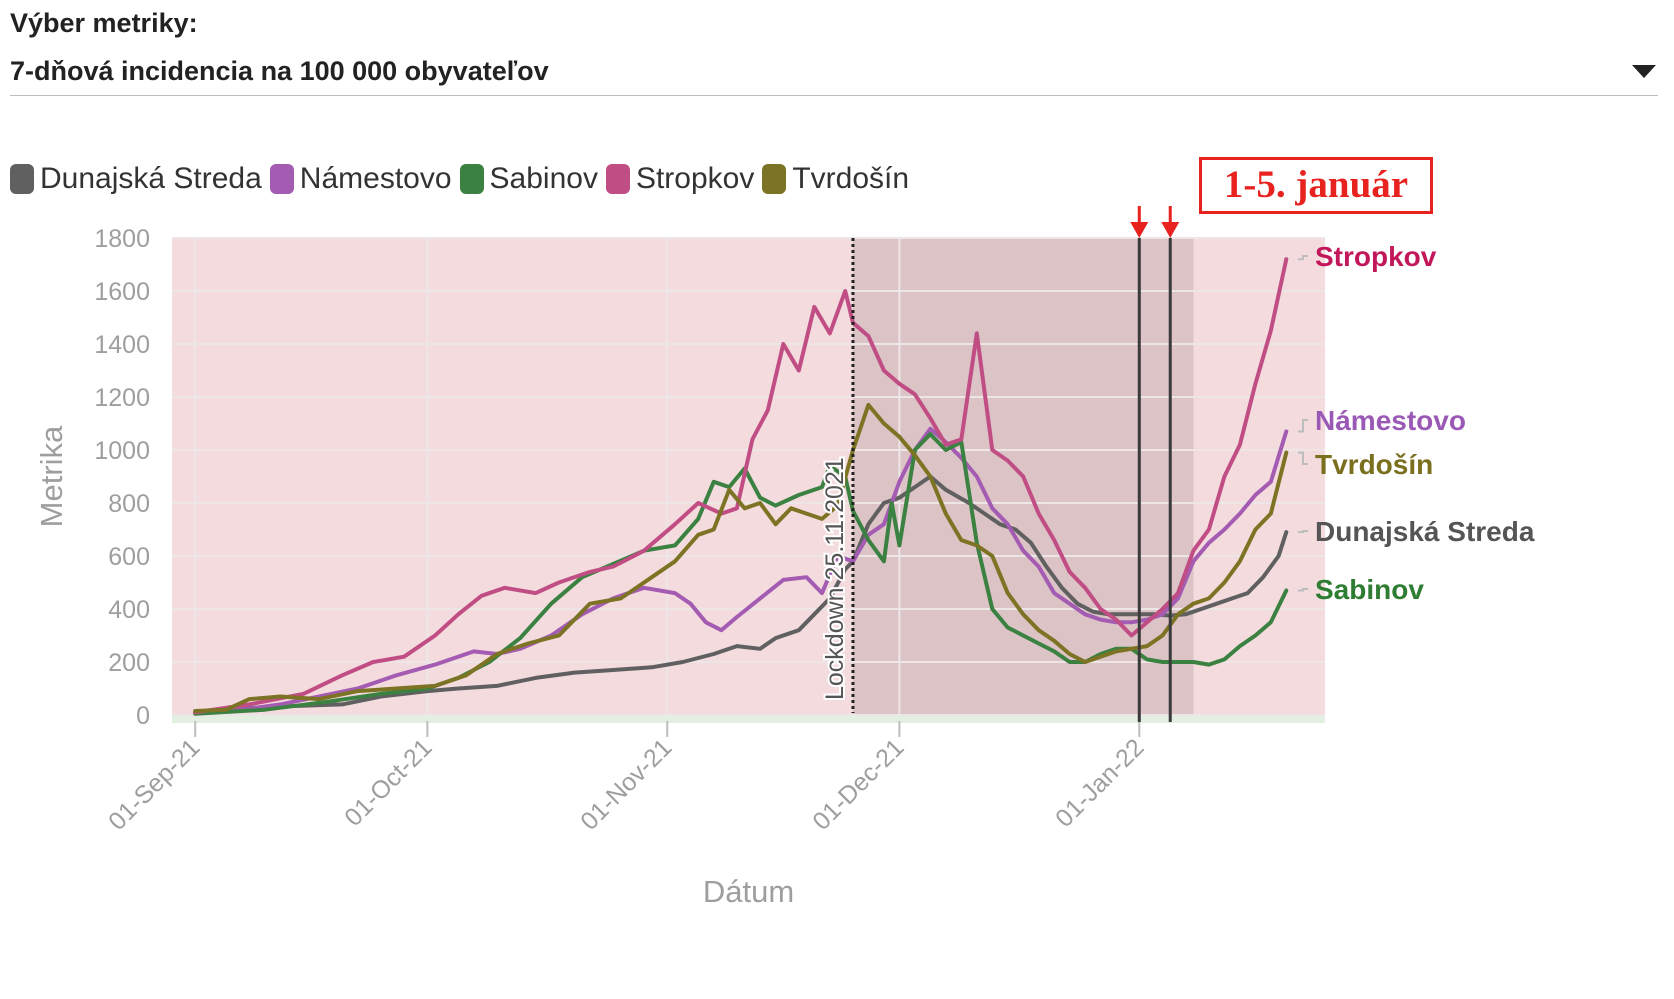 The width and height of the screenshot is (1674, 999). Describe the element at coordinates (1099, 782) in the screenshot. I see `x-tick-label: 01-Jan-22` at that location.